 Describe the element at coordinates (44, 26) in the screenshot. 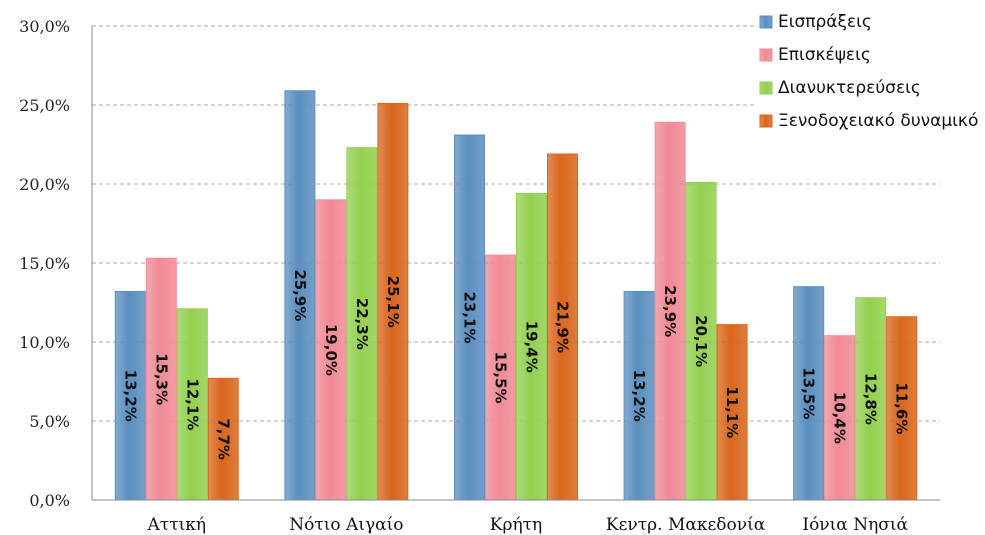

I see `y-tick-label: 30,0%` at that location.